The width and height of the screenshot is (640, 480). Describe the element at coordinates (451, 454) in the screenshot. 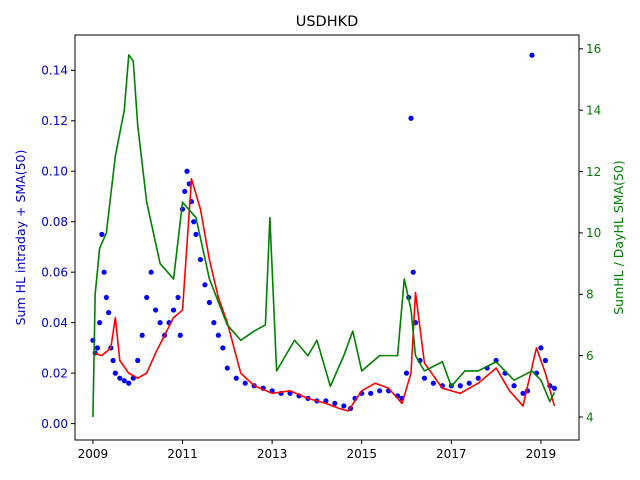

I see `x-tick-label: 2017` at that location.